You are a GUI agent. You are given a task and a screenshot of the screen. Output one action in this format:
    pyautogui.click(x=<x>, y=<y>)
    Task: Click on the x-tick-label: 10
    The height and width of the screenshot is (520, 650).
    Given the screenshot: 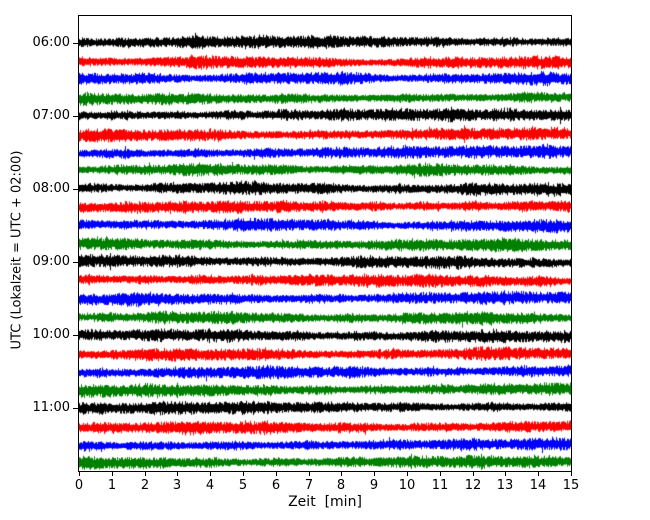 What is the action you would take?
    pyautogui.click(x=407, y=485)
    